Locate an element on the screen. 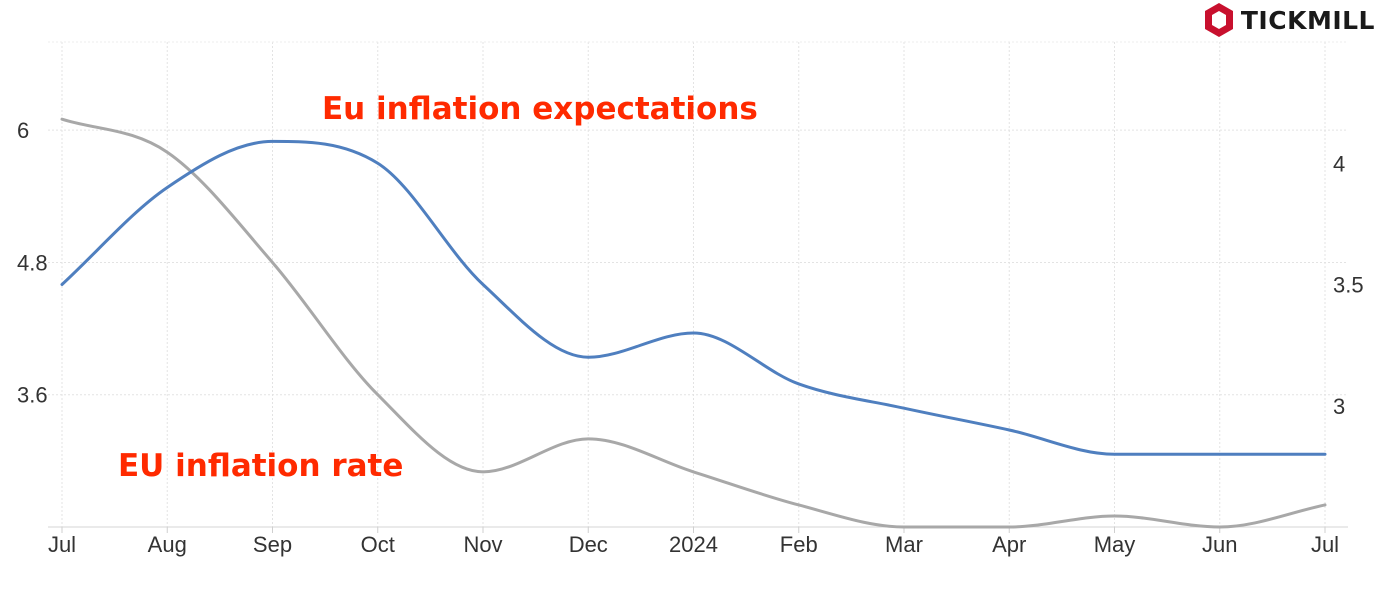  left-tick-label: 6 is located at coordinates (23, 130).